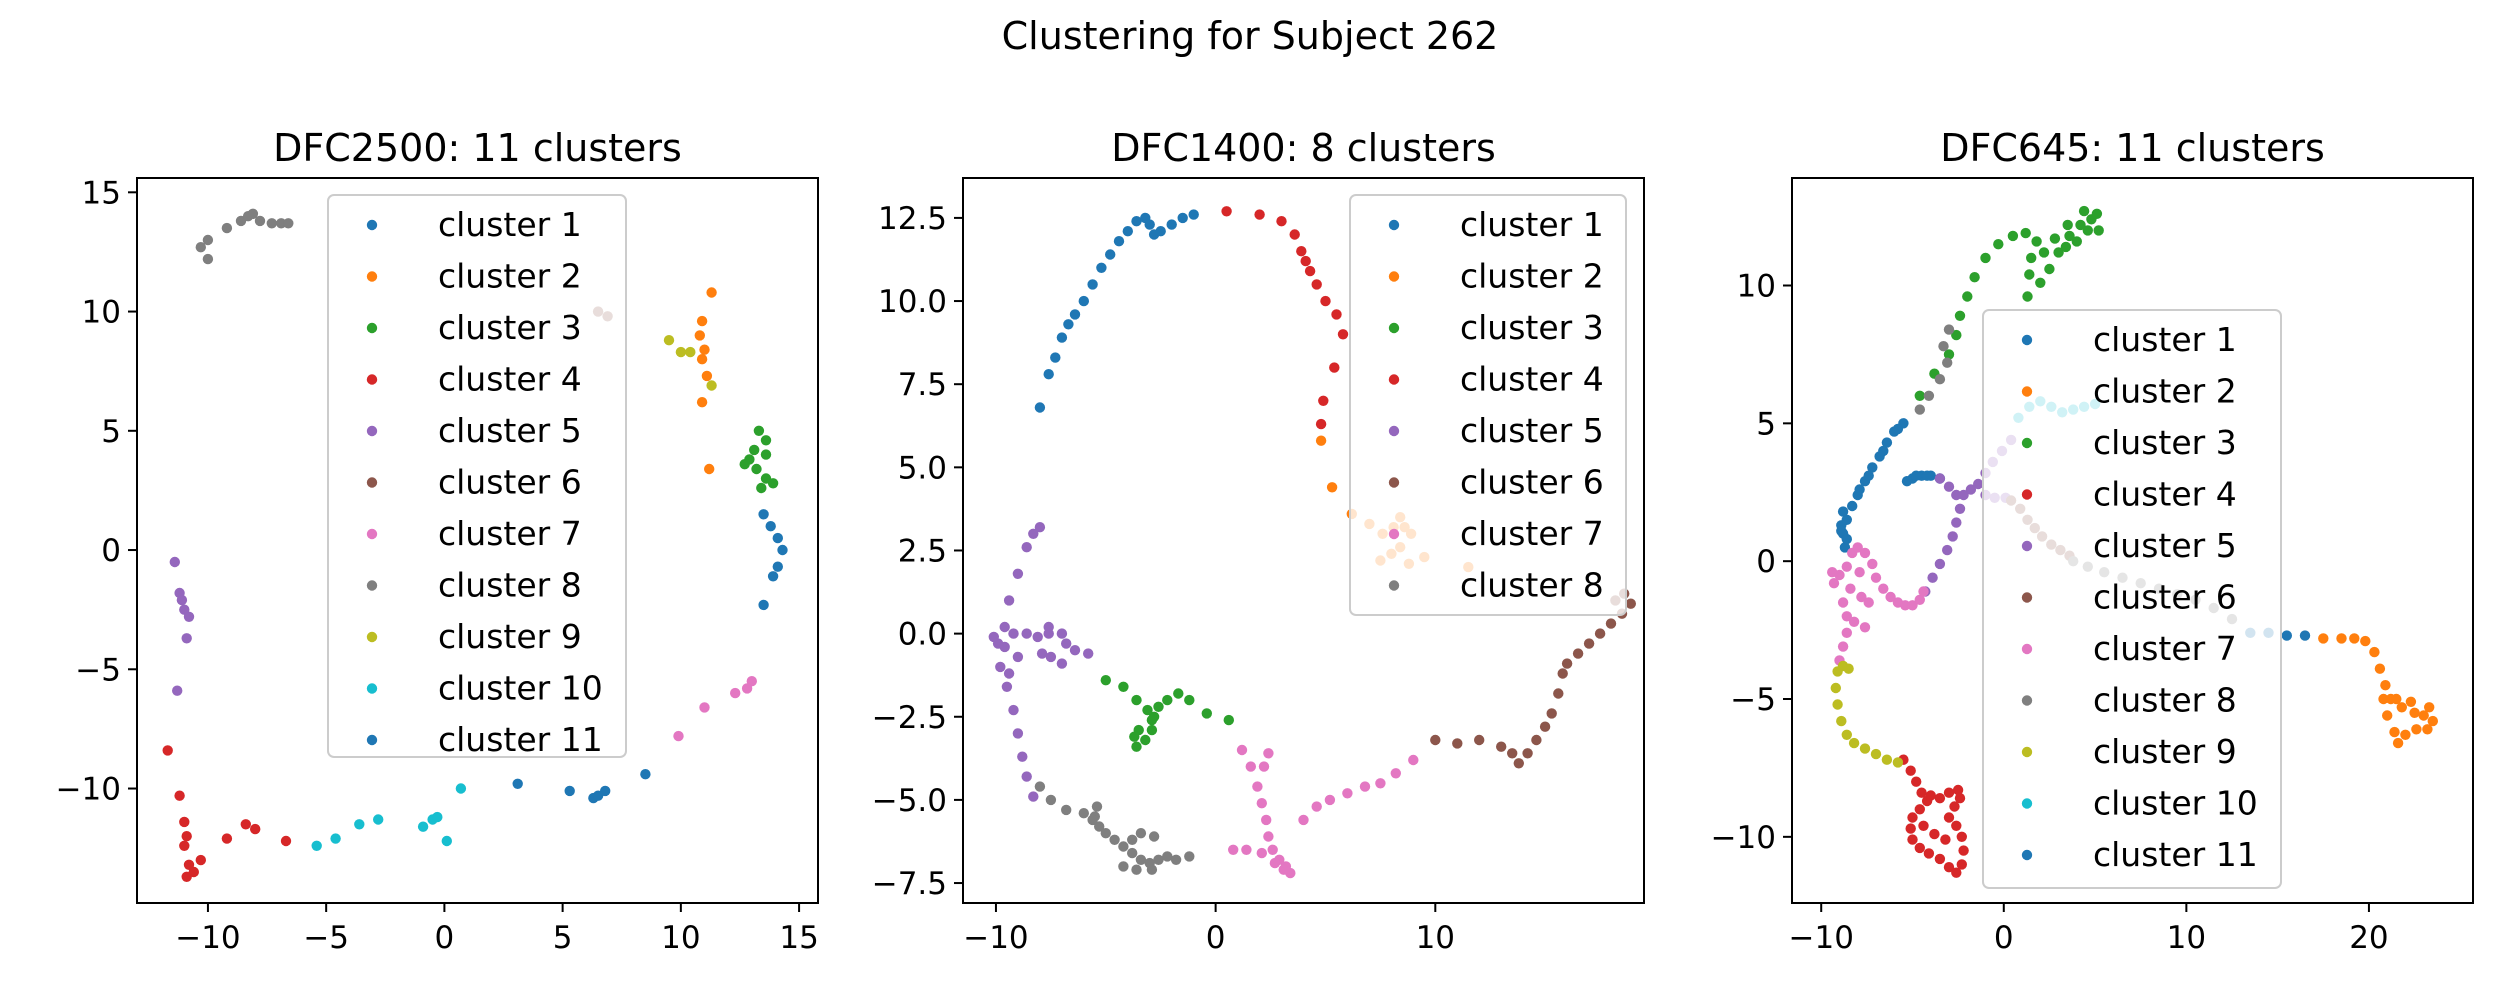 The image size is (2500, 1000). Describe the element at coordinates (326, 938) in the screenshot. I see `x-tick-label: −5` at that location.